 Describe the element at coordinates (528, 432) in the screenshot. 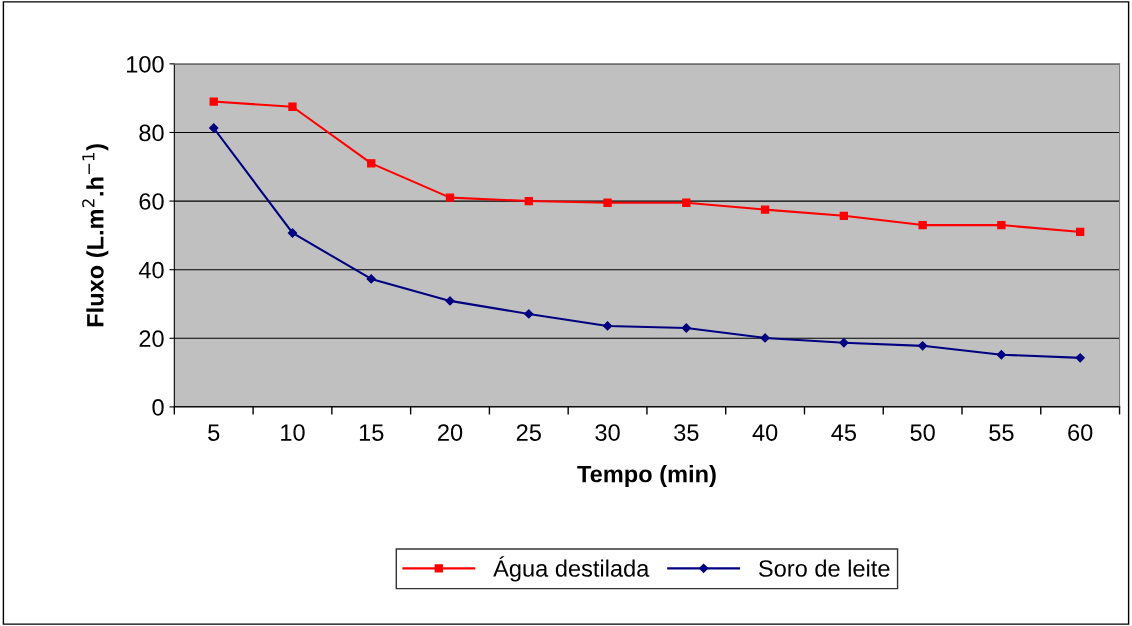

I see `x-tick-label: 25` at that location.